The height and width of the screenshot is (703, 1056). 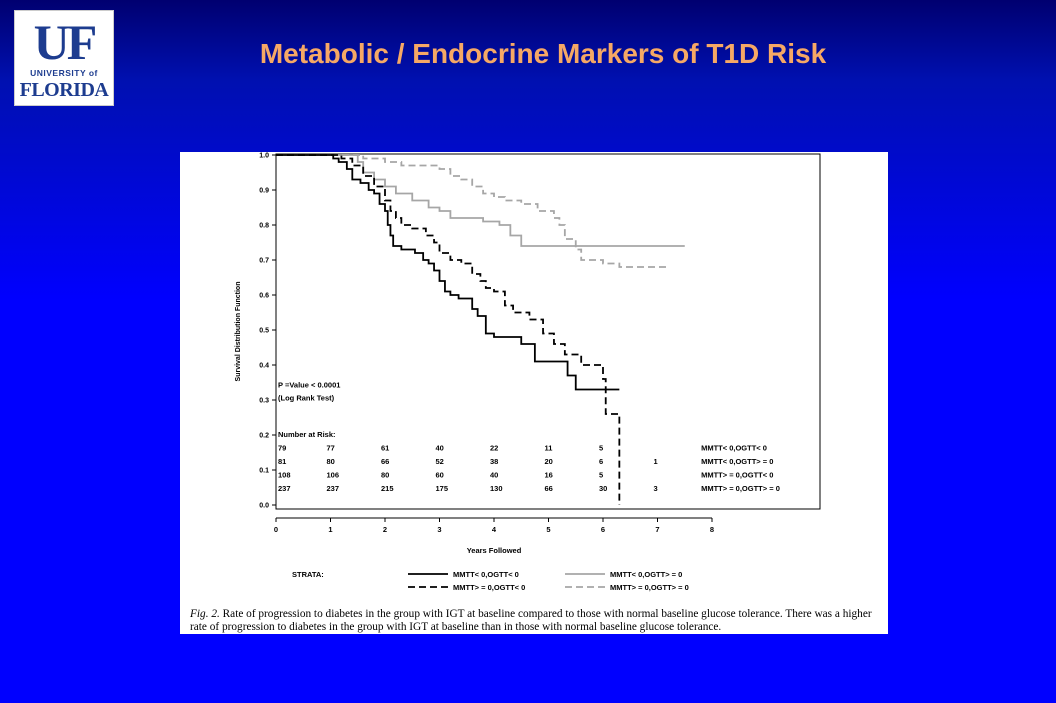 I want to click on risk-table-cell: 175, so click(x=442, y=488).